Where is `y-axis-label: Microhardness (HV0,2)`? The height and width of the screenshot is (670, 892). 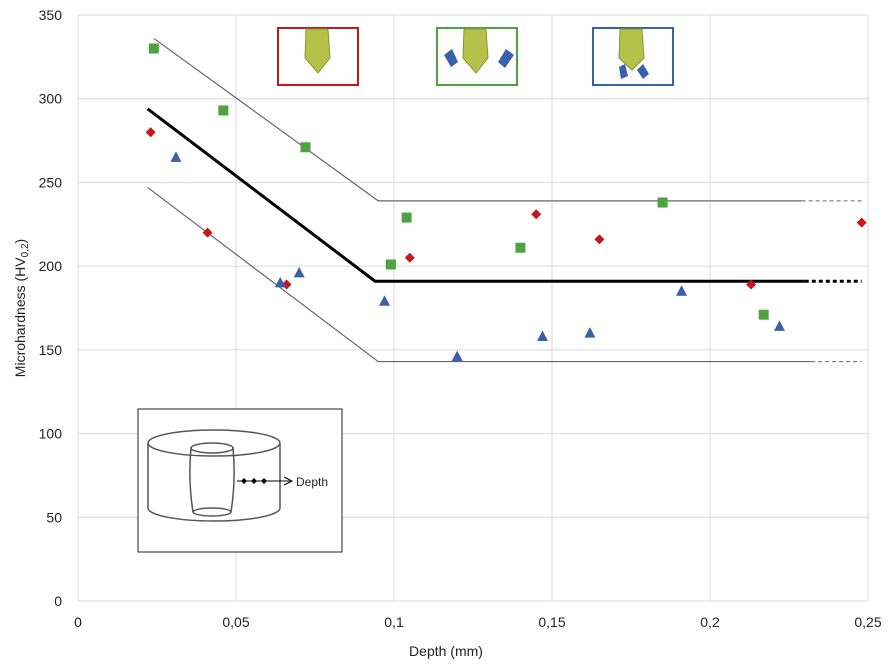 y-axis-label: Microhardness (HV0,2) is located at coordinates (21, 308).